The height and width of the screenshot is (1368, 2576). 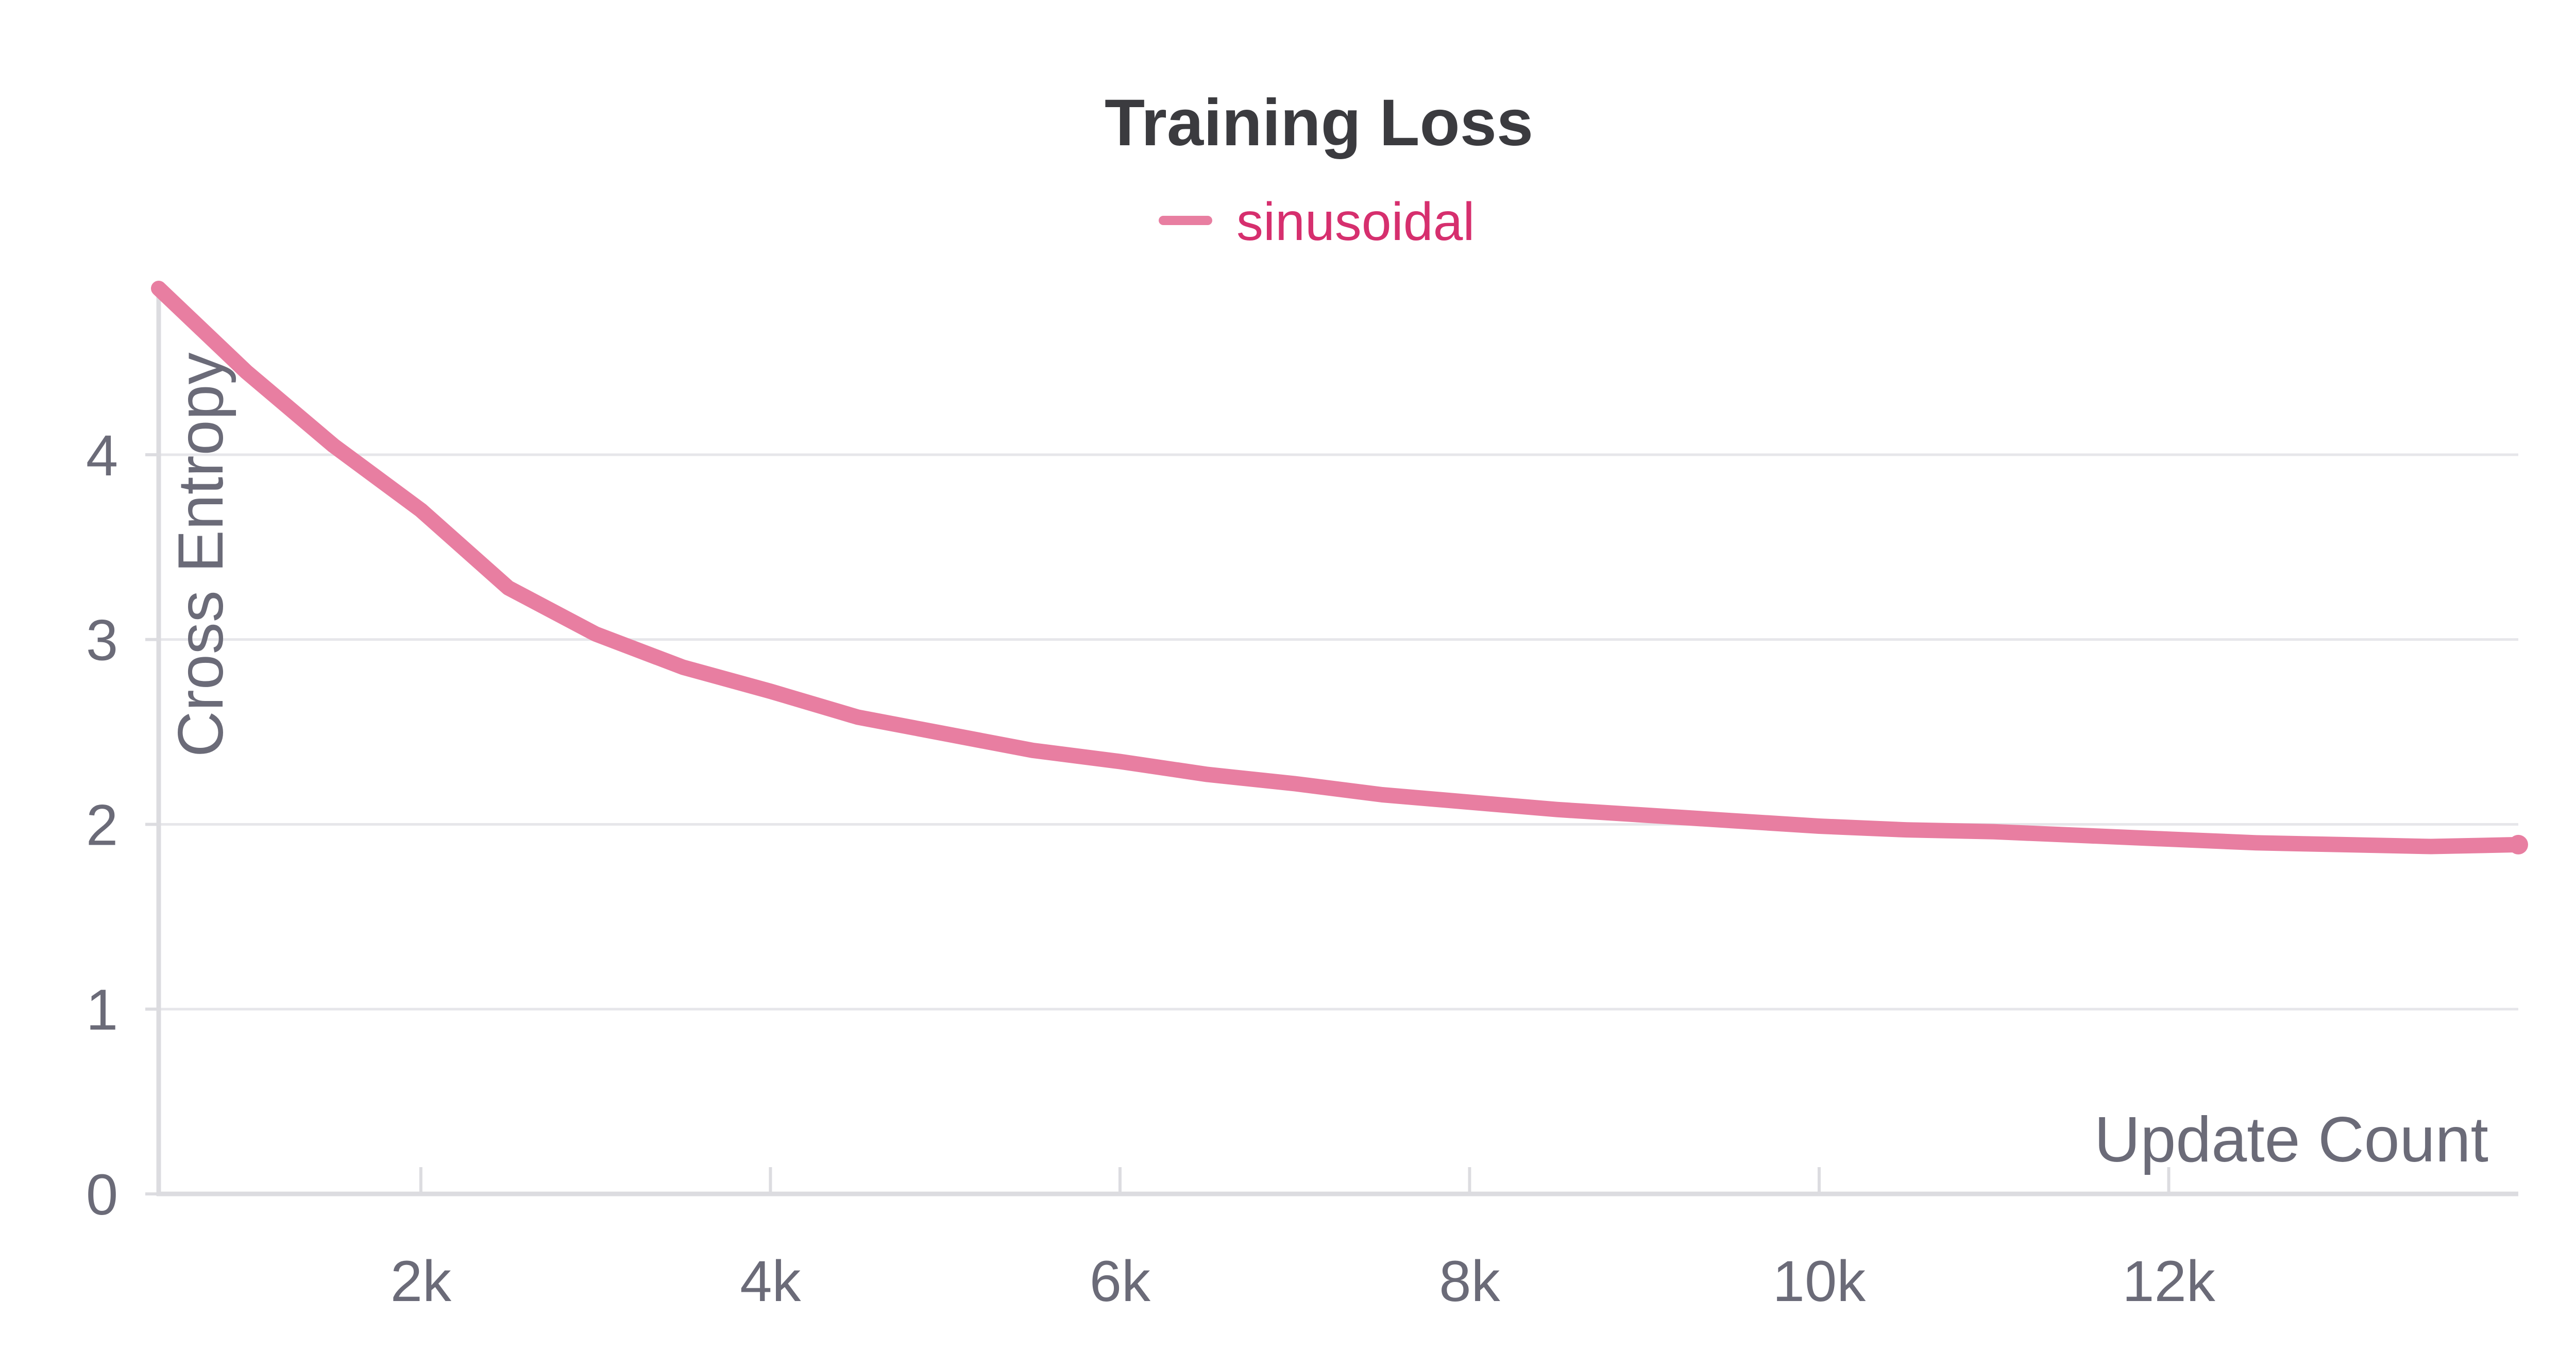 What do you see at coordinates (1820, 1281) in the screenshot?
I see `x-tick-label: 10k` at bounding box center [1820, 1281].